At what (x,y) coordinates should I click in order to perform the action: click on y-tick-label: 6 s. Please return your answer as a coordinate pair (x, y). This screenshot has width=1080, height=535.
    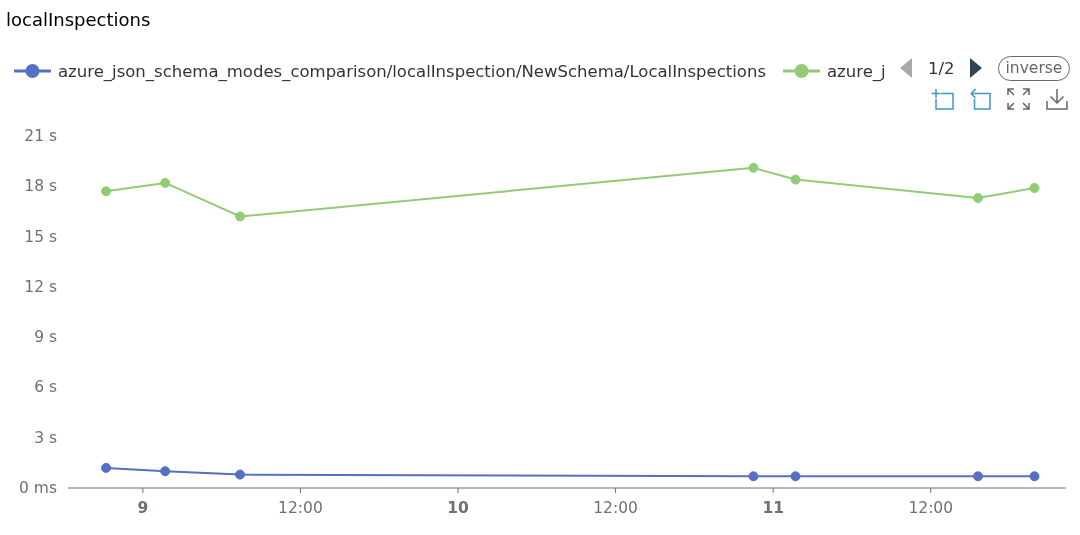
    Looking at the image, I should click on (45, 387).